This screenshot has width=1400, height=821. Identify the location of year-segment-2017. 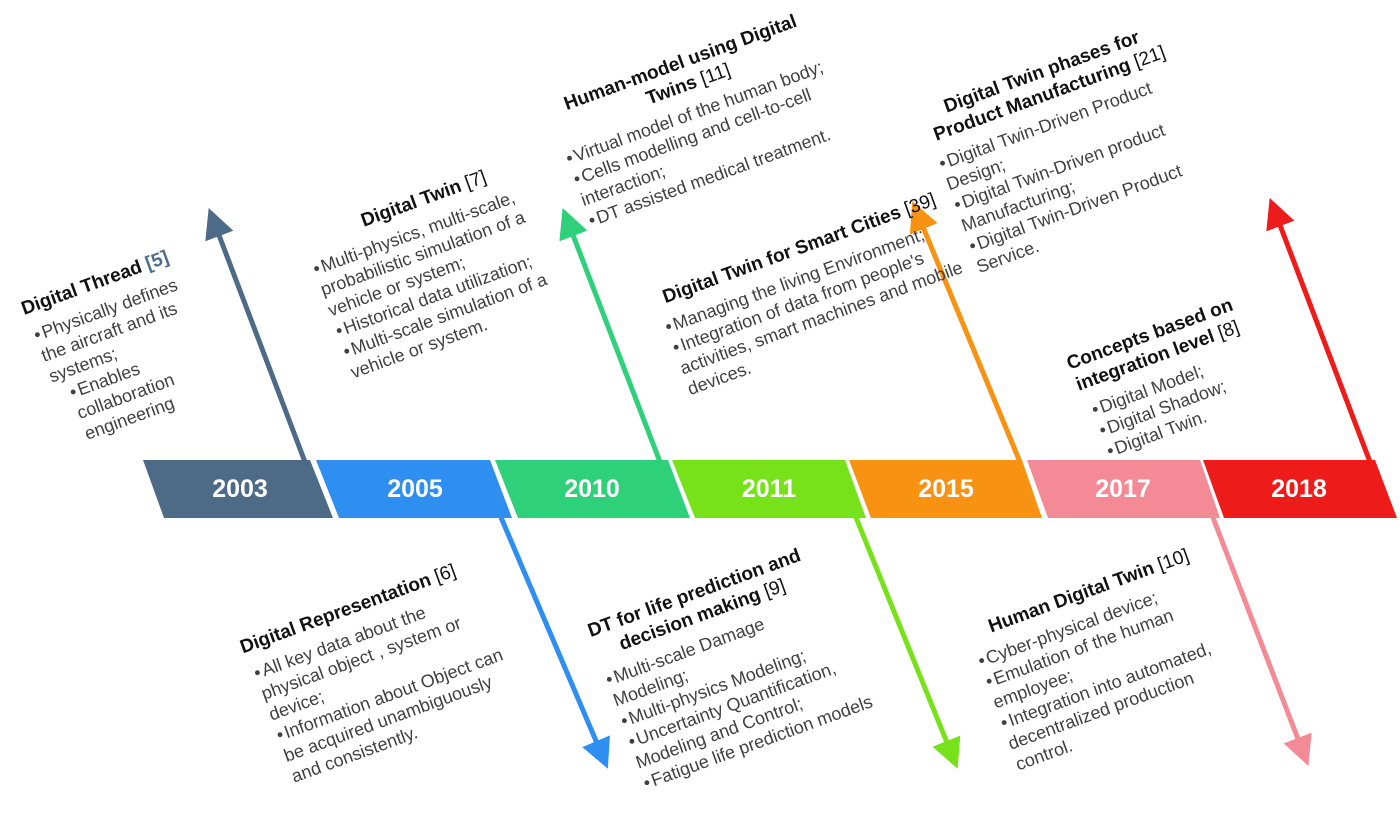
(1123, 489).